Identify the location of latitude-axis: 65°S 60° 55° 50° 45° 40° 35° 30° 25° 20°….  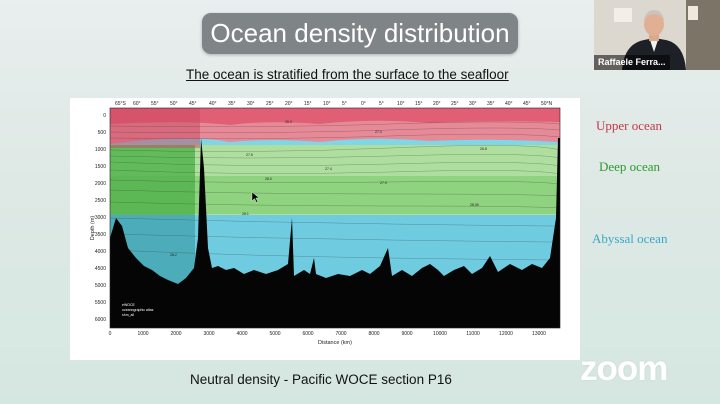
(334, 104).